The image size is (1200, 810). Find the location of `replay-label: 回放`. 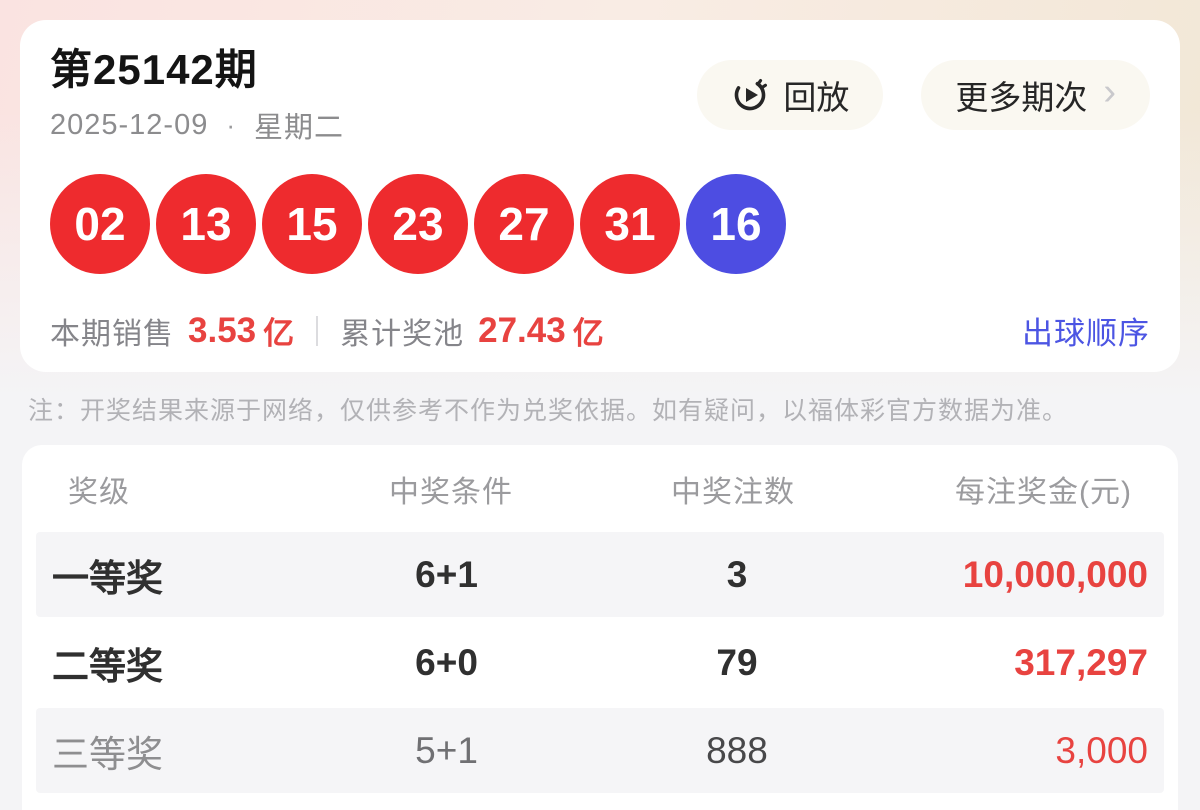

replay-label: 回放 is located at coordinates (816, 97).